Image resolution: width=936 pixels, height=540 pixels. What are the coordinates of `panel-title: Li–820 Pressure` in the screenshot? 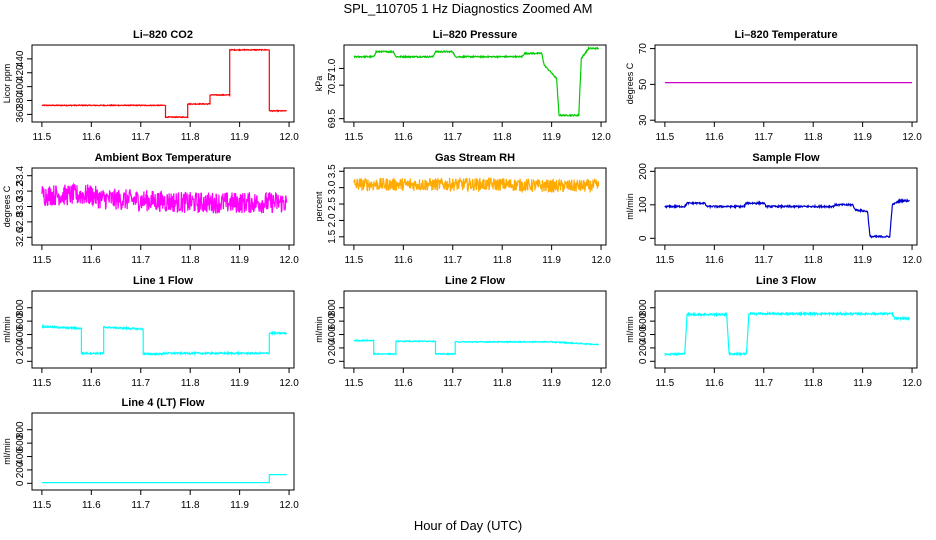 It's located at (475, 35).